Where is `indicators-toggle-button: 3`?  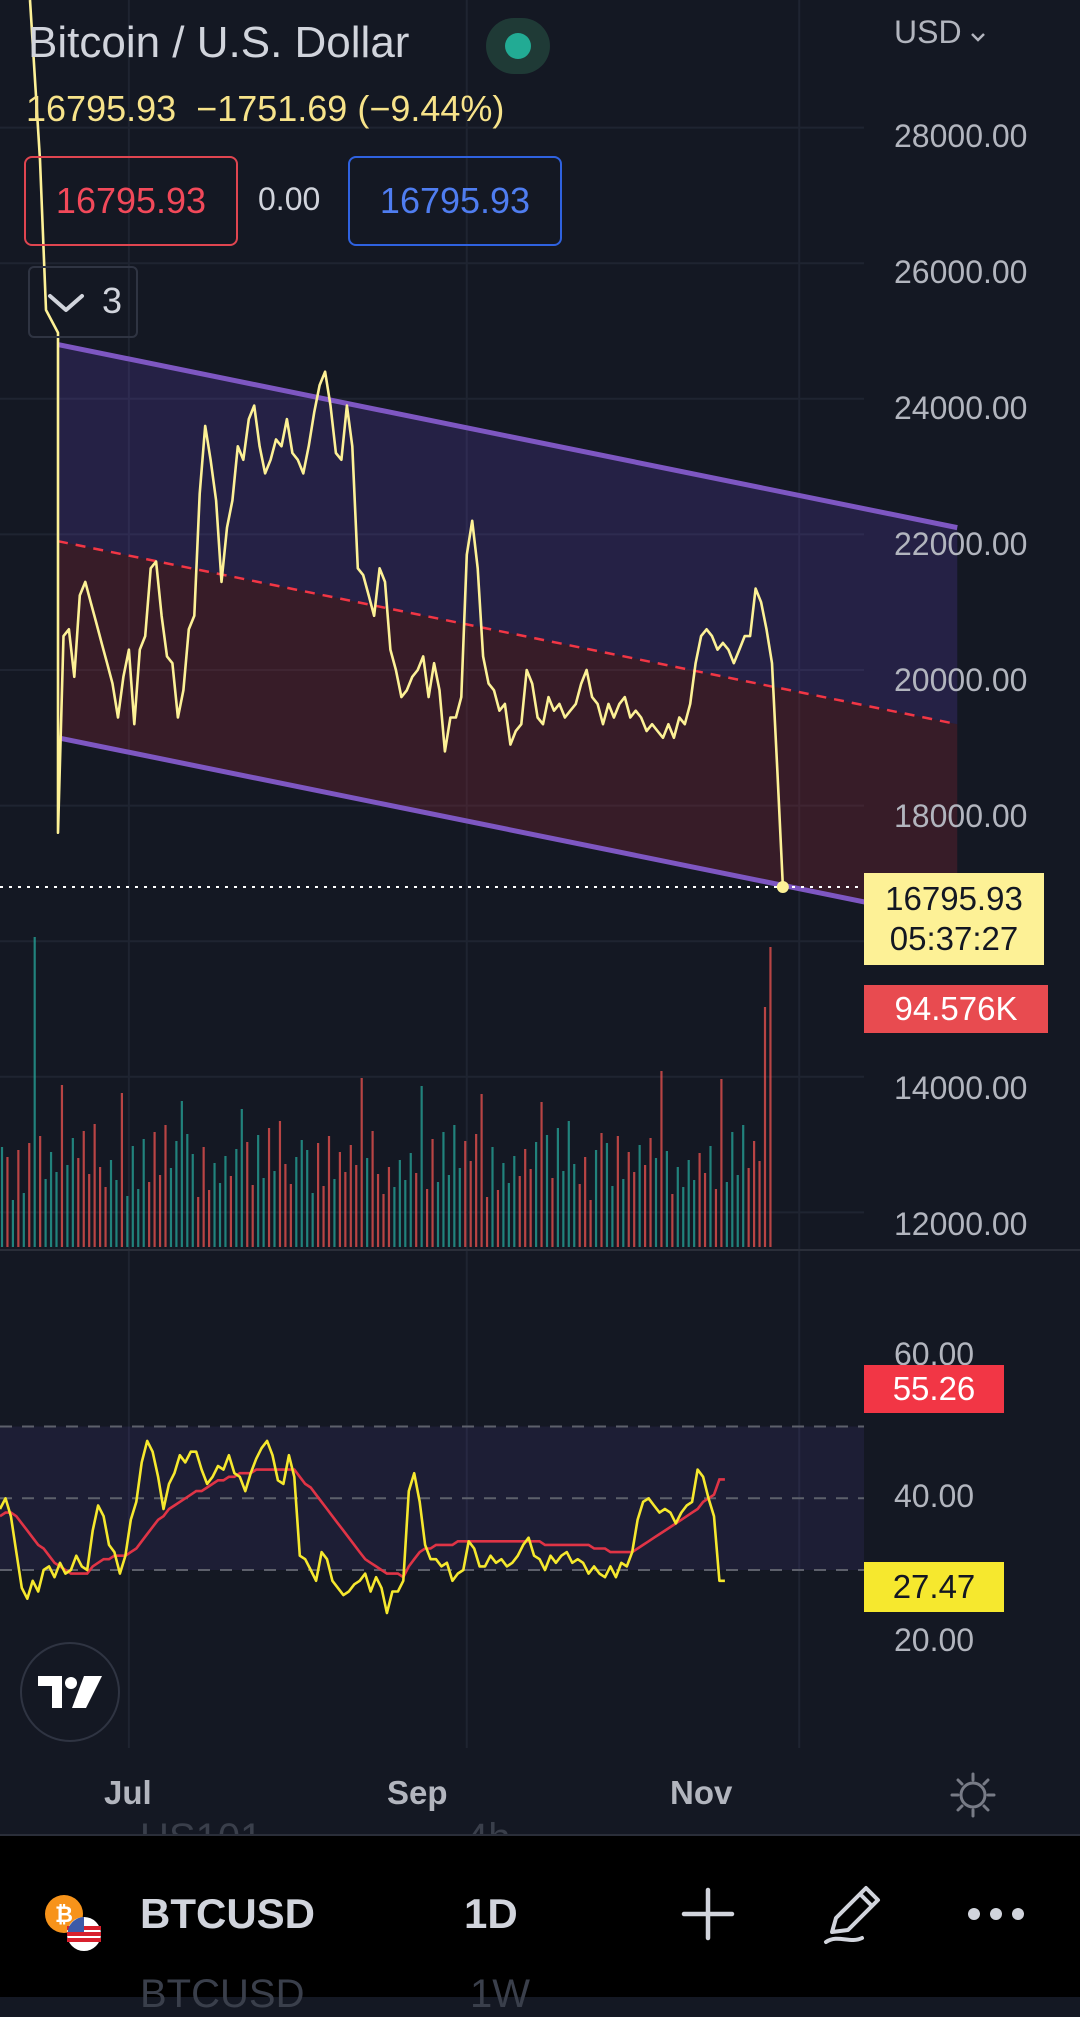 indicators-toggle-button: 3 is located at coordinates (83, 302).